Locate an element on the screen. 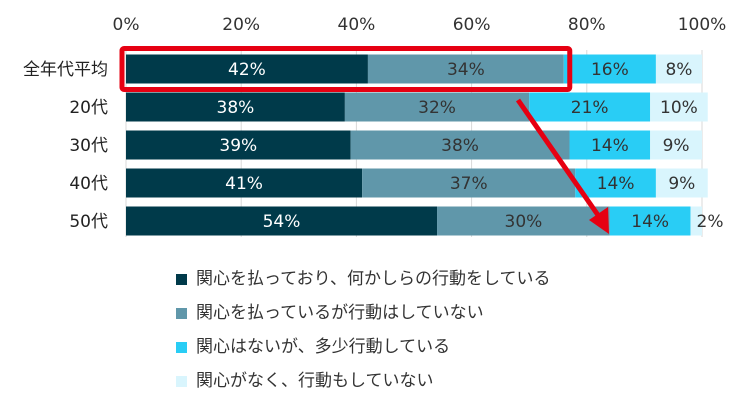 The width and height of the screenshot is (754, 413). data-label: 39% is located at coordinates (238, 146).